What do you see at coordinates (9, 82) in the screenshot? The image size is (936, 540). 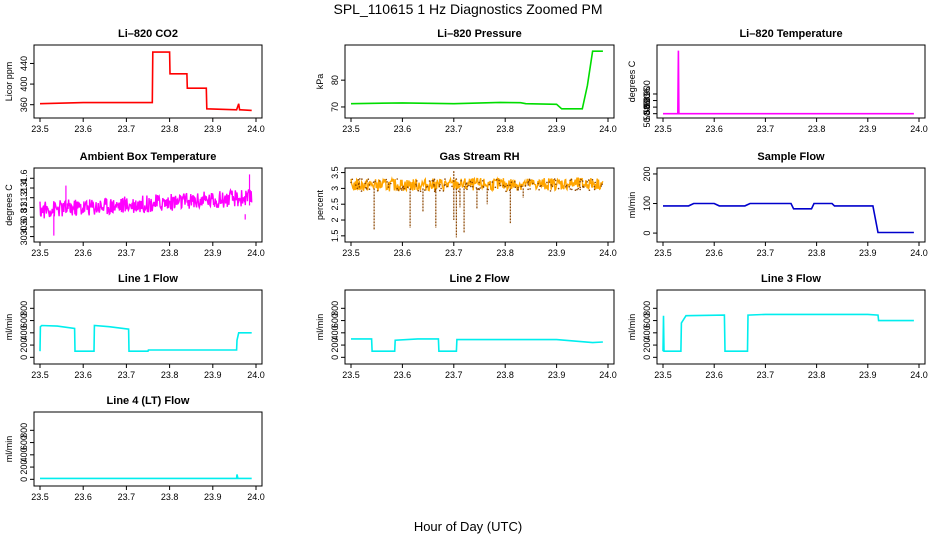 I see `y-axis-label: Licor ppm` at bounding box center [9, 82].